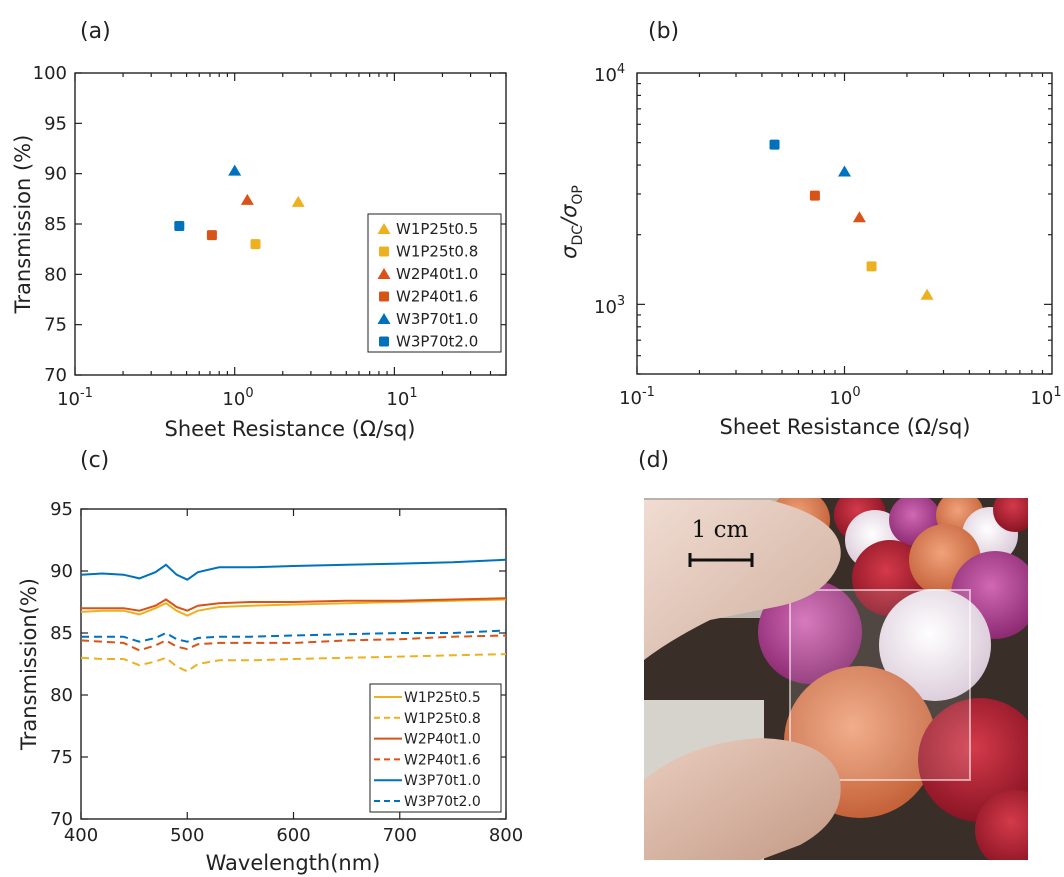  I want to click on panel-a-legend-marker-W1P25t0.8, so click(384, 251).